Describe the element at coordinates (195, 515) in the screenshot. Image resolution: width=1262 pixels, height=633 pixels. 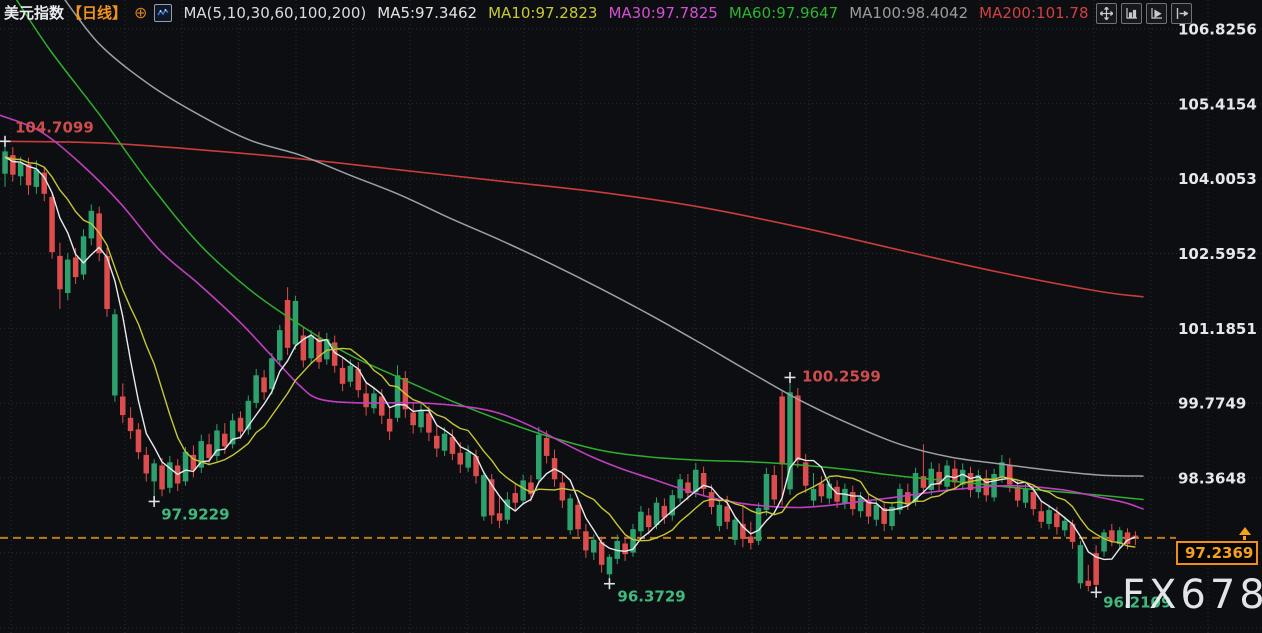
I see `price-annotation: 97.9229` at that location.